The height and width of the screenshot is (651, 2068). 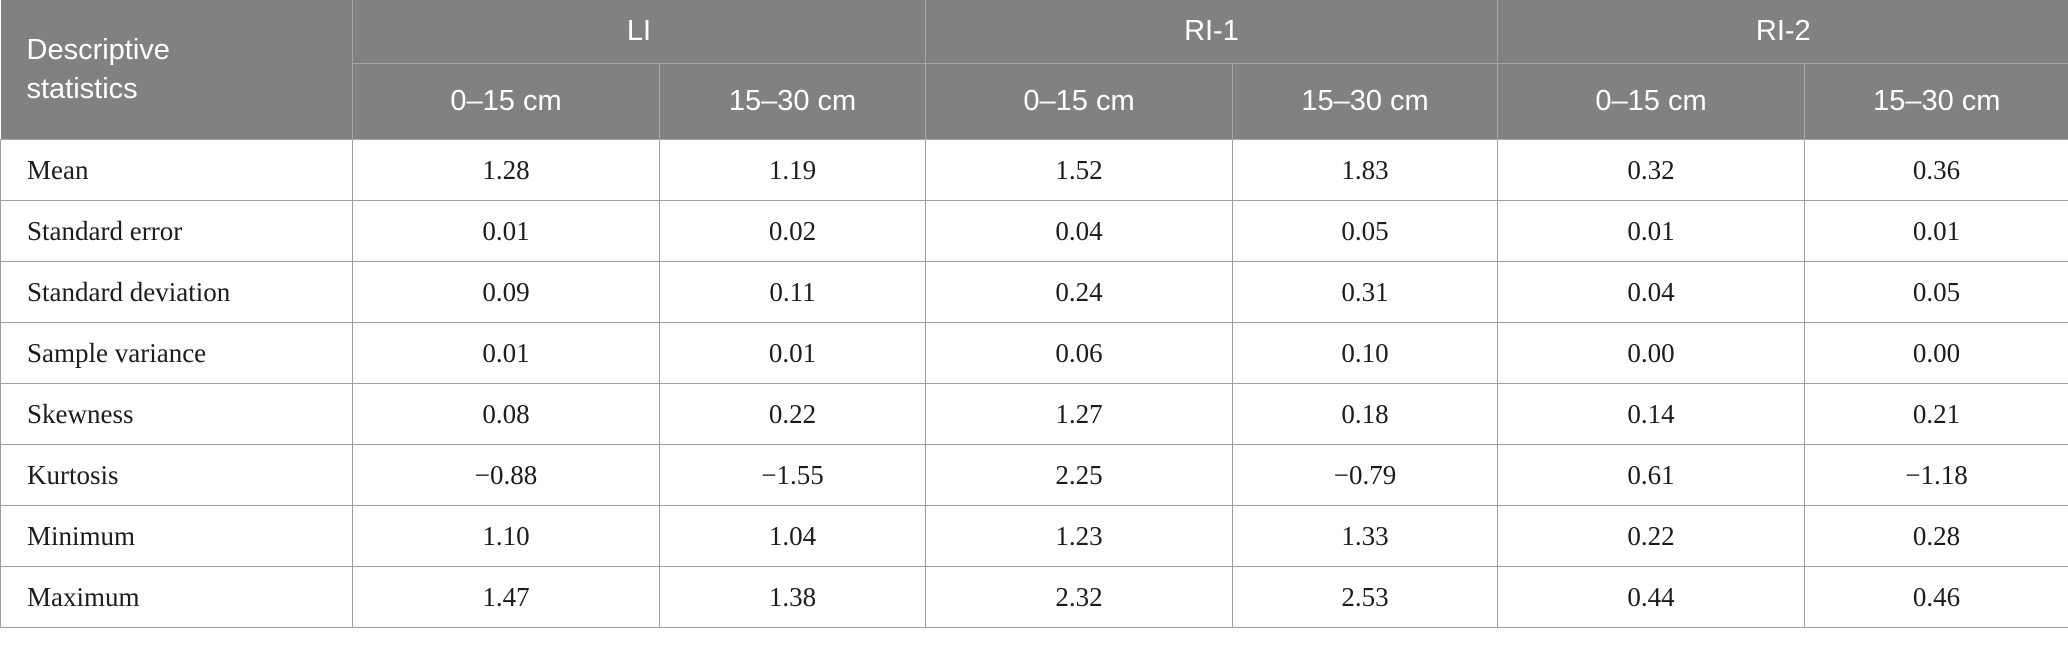 What do you see at coordinates (1079, 475) in the screenshot?
I see `cell-value: 2.25` at bounding box center [1079, 475].